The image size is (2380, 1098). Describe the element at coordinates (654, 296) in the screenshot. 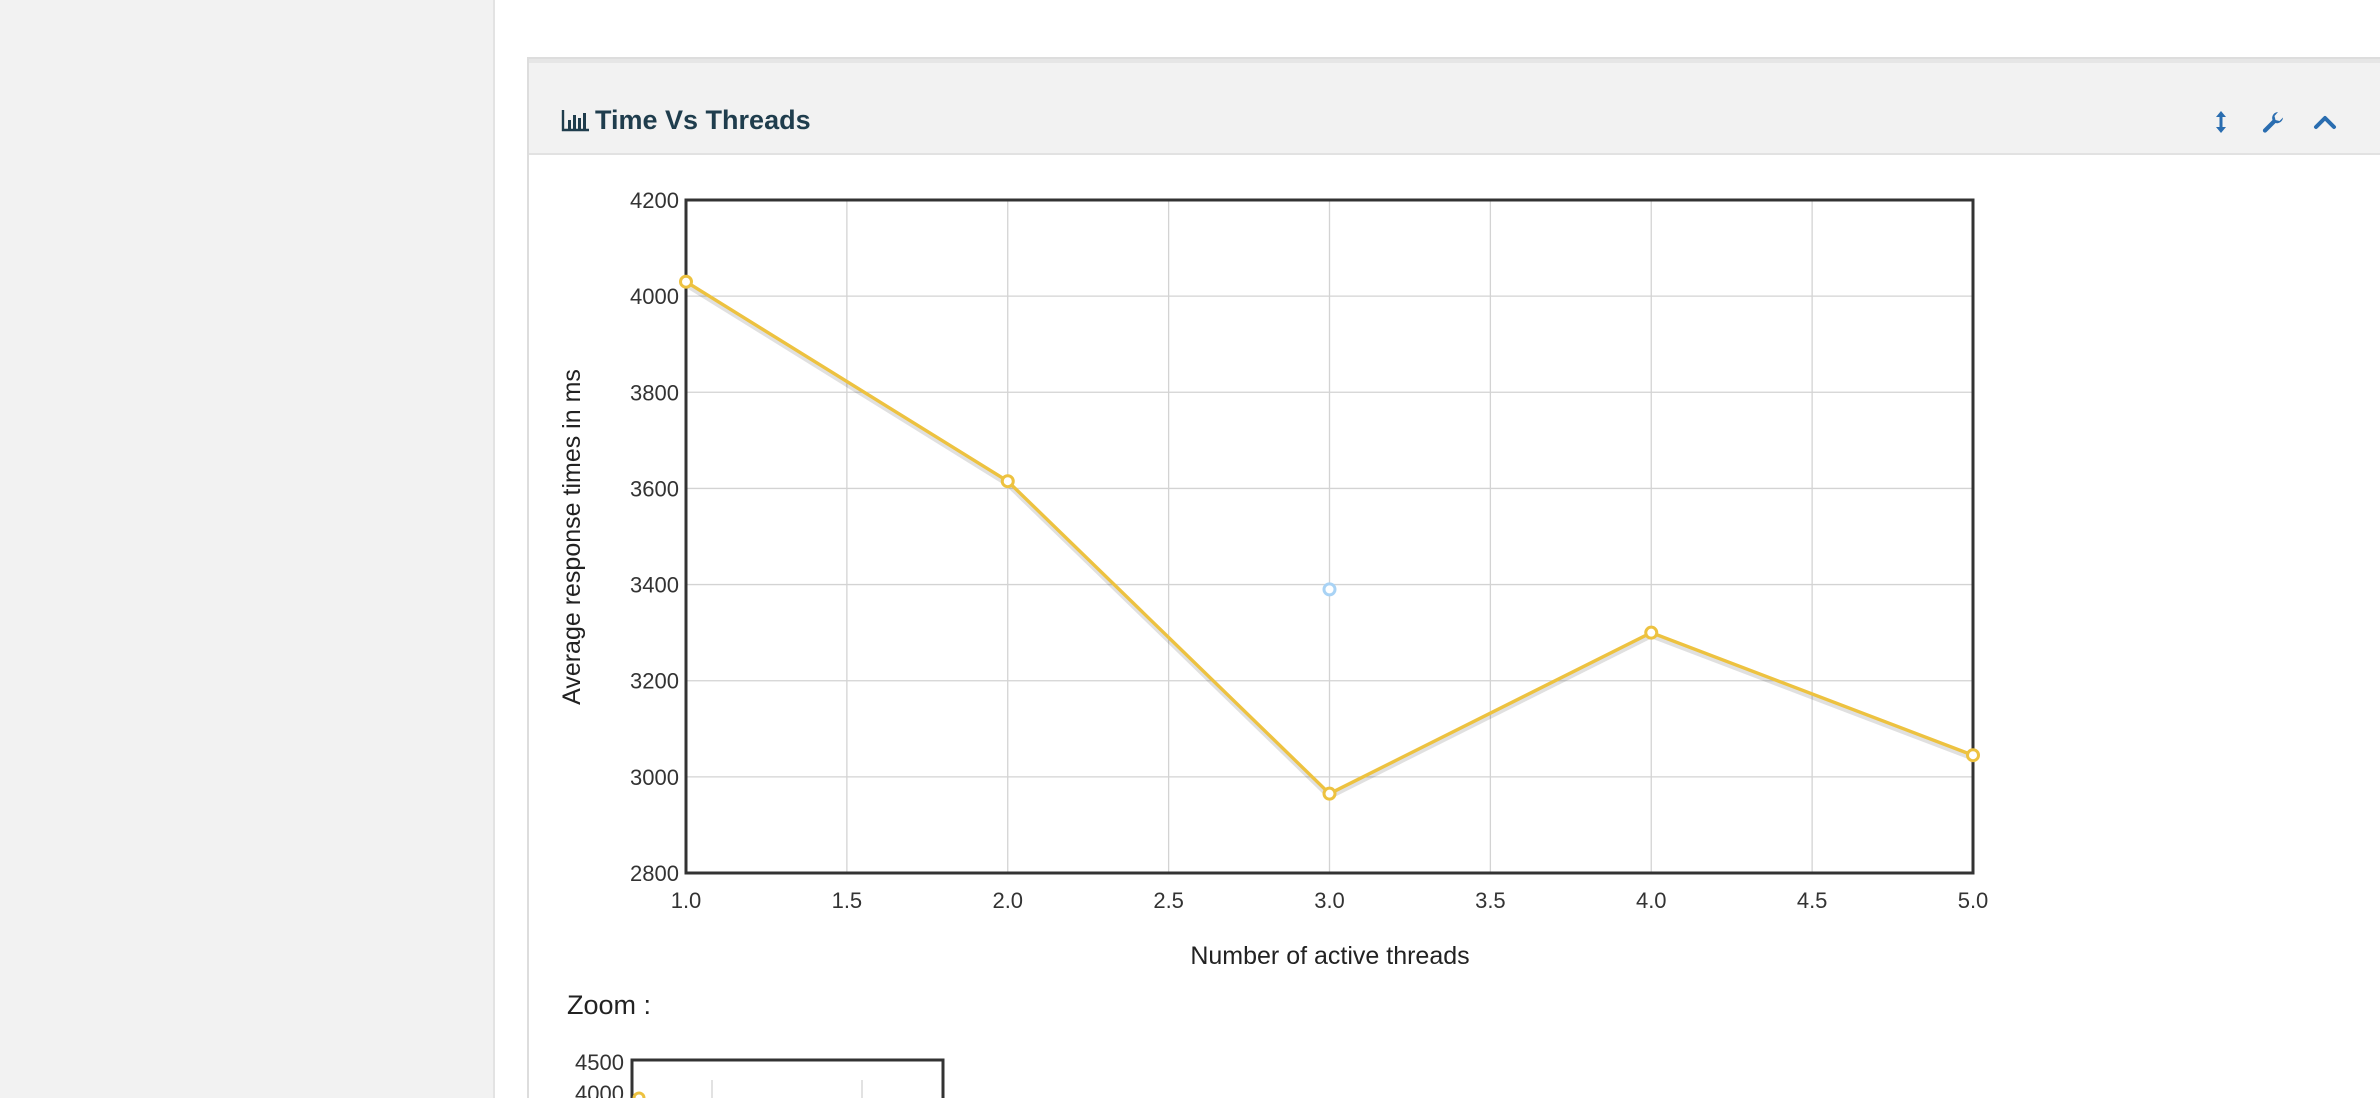

I see `y-tick-label: 4000` at that location.